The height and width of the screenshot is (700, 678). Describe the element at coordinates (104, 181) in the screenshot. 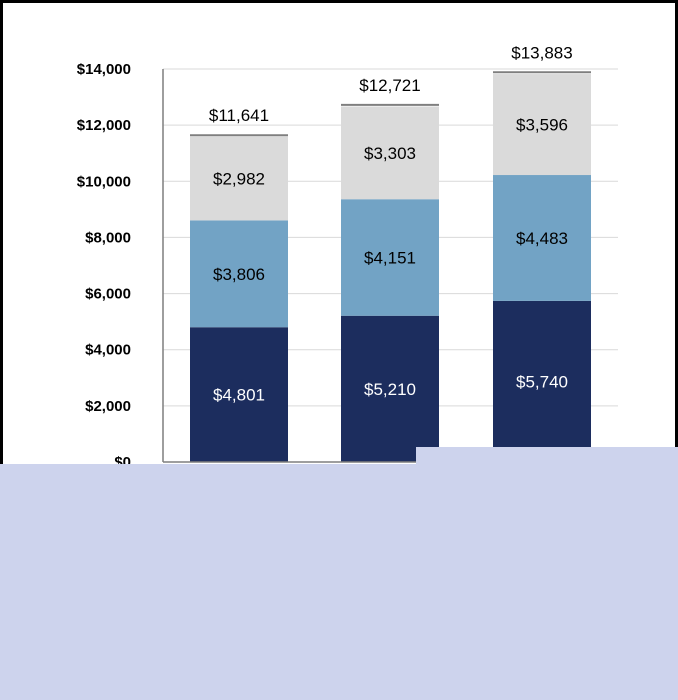

I see `y-tick-label: $10,000` at that location.